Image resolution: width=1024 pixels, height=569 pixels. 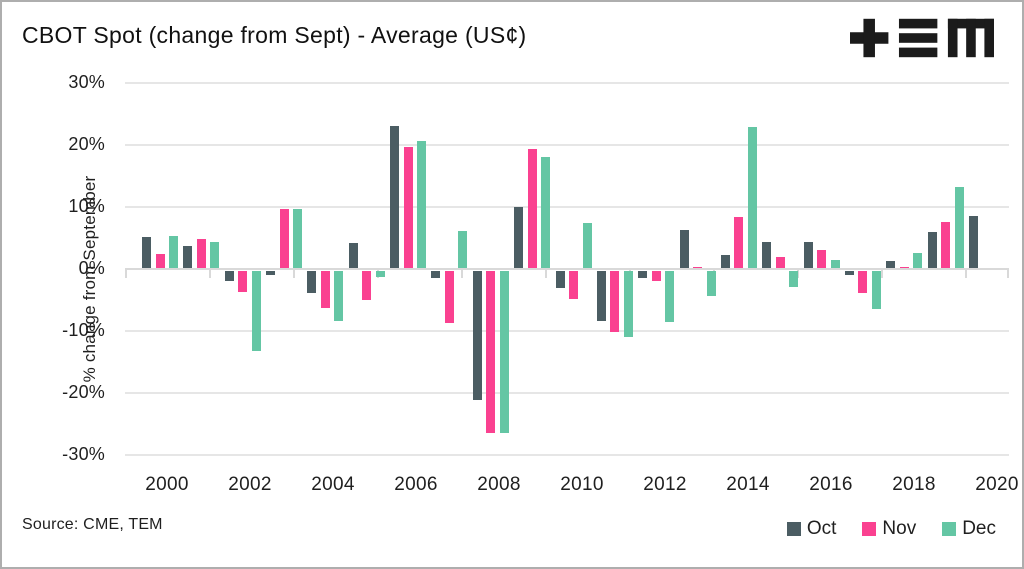 What do you see at coordinates (752, 198) in the screenshot?
I see `bar-dec-2014` at bounding box center [752, 198].